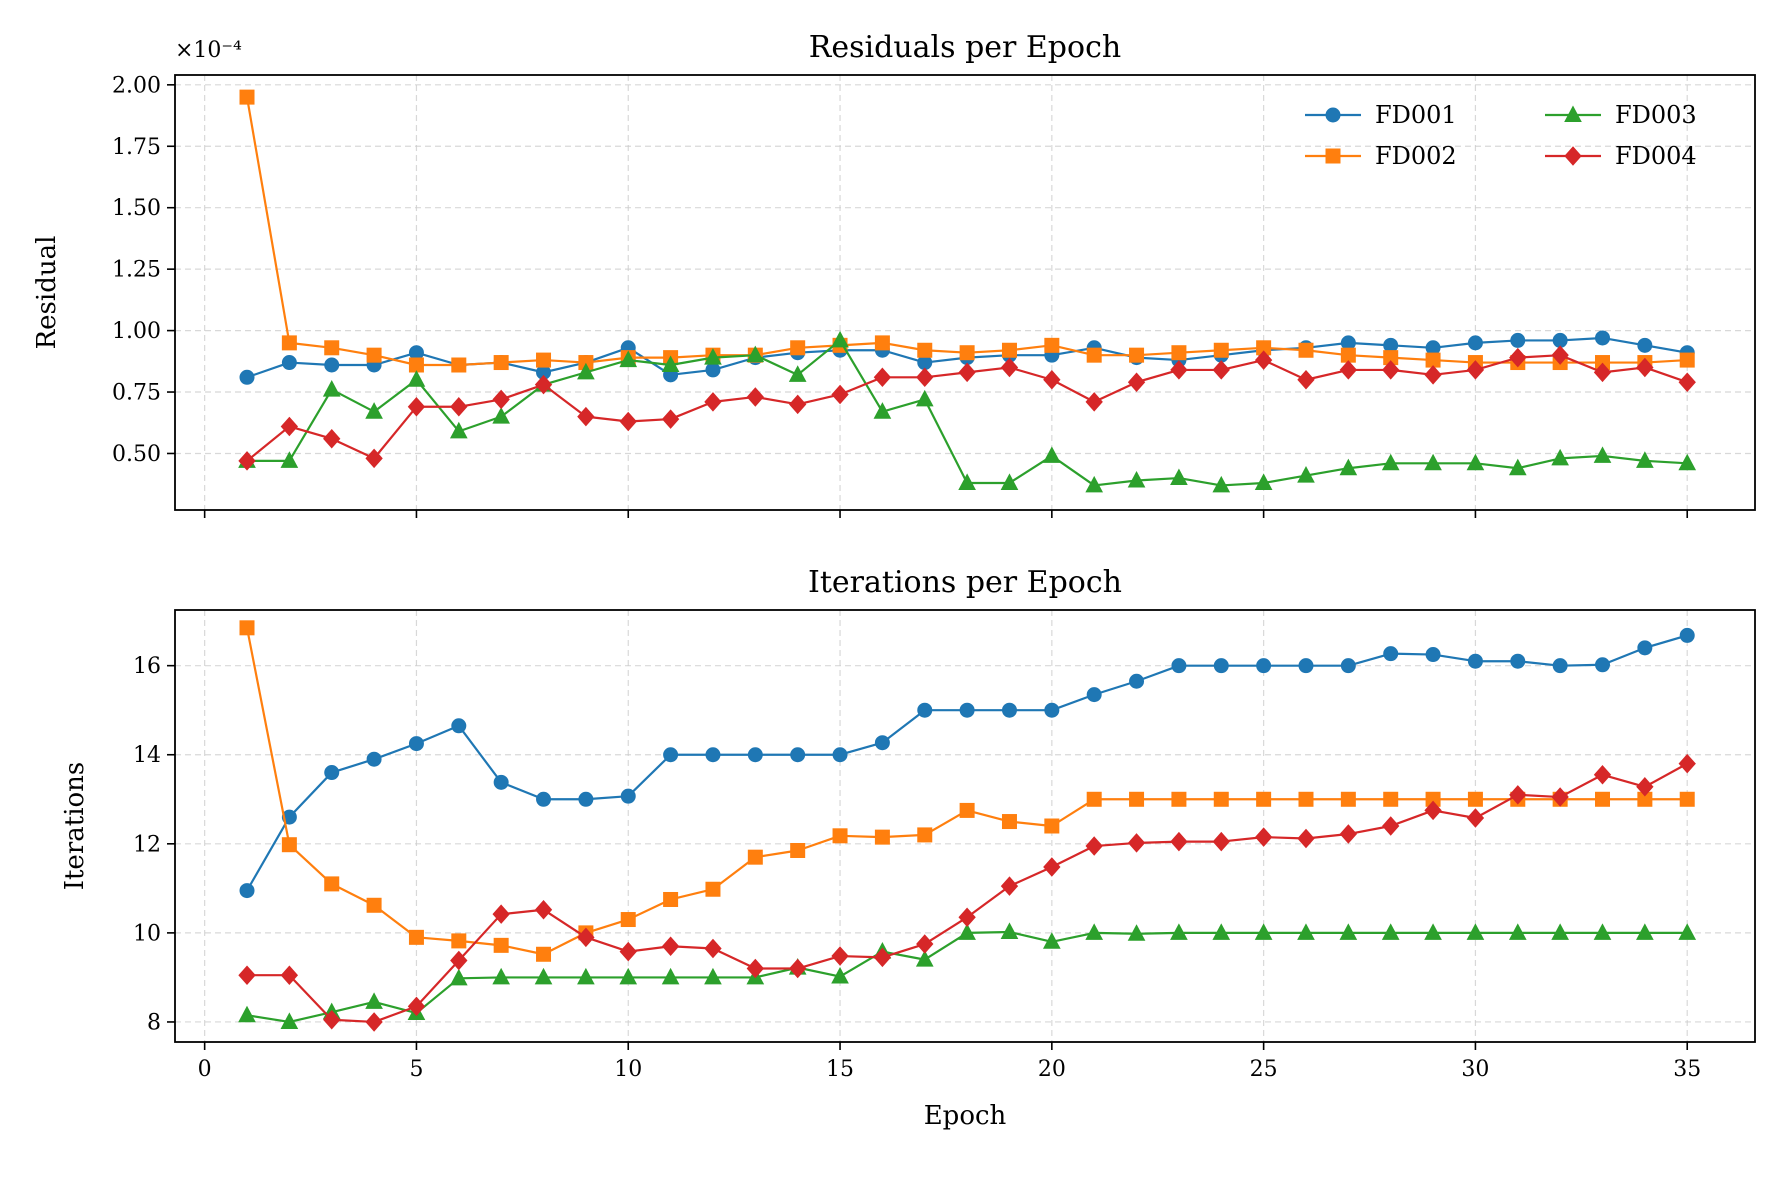 The height and width of the screenshot is (1178, 1780). What do you see at coordinates (1656, 115) in the screenshot?
I see `legend-label-fd003: FD003` at bounding box center [1656, 115].